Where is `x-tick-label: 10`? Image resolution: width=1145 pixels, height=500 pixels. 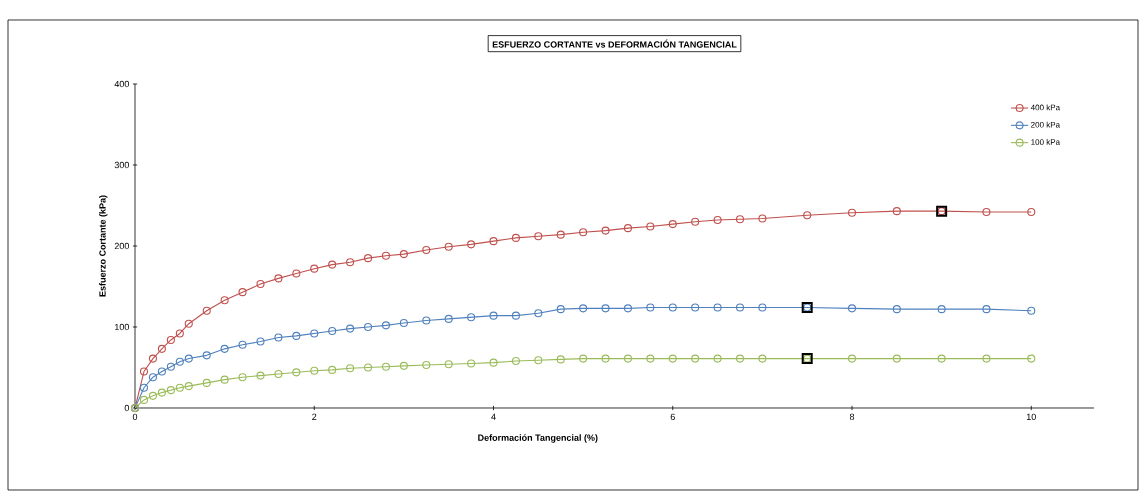
x-tick-label: 10 is located at coordinates (1031, 417).